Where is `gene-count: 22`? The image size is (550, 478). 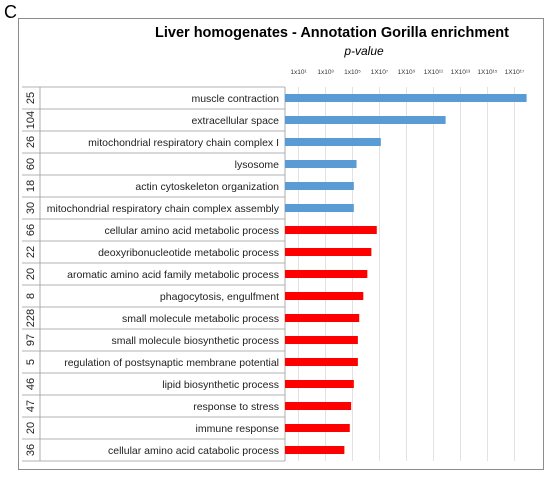
gene-count: 22 is located at coordinates (31, 252).